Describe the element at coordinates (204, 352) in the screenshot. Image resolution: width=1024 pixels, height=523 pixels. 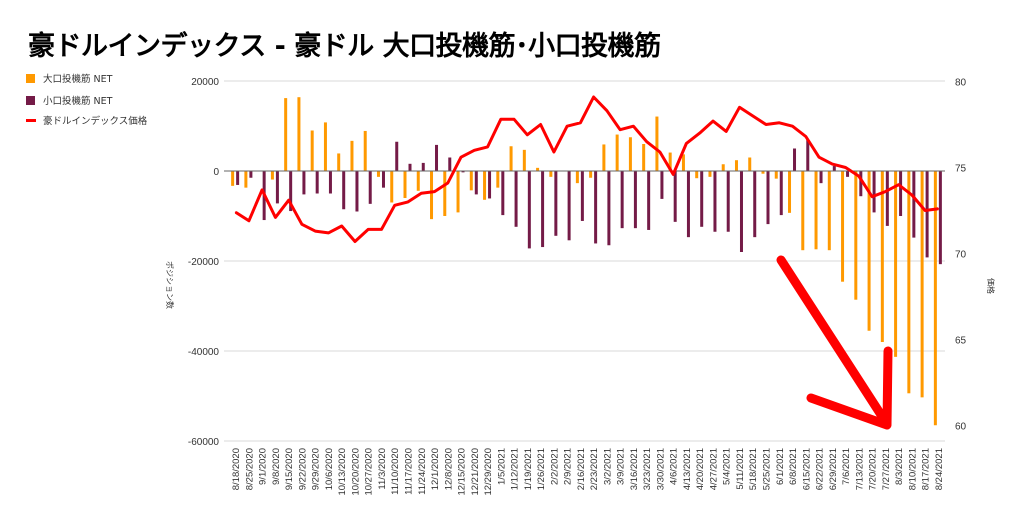
I see `y-tick-label: -40000` at that location.